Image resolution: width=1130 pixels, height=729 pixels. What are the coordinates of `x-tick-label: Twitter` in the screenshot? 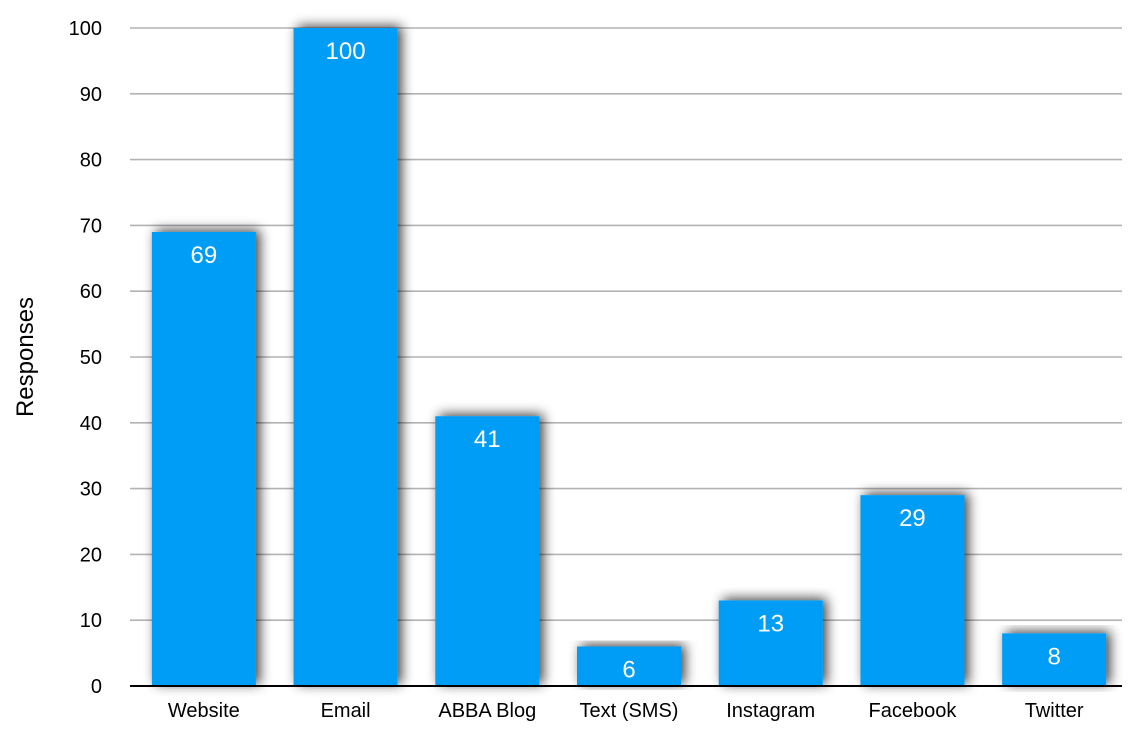 It's located at (1054, 711).